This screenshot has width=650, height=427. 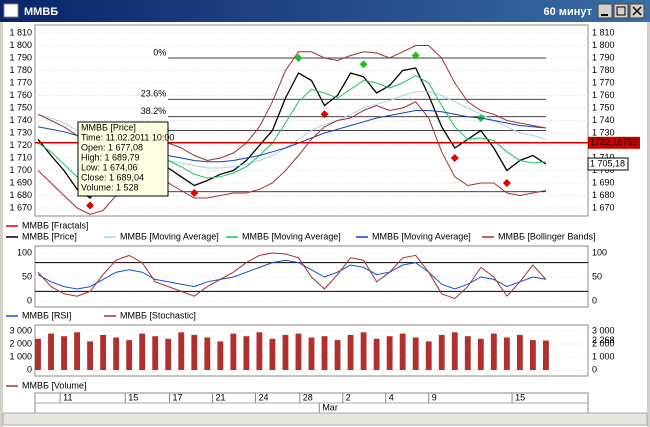 I want to click on last-price-tag, so click(x=608, y=164).